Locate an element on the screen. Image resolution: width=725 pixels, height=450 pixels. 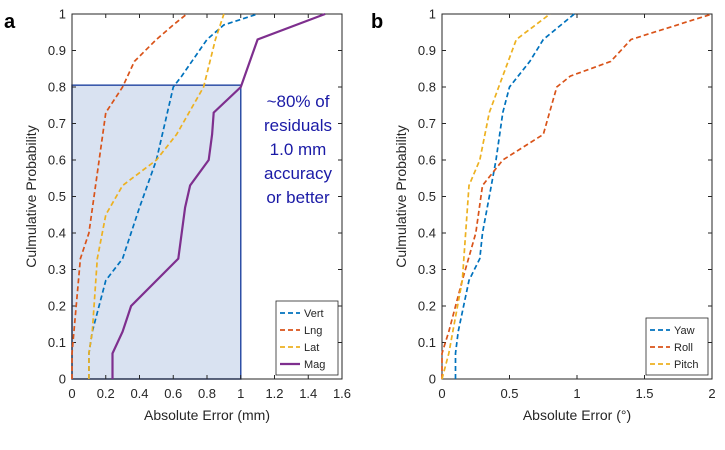
panel-a-ytick-label: 0.6 is located at coordinates (57, 160).